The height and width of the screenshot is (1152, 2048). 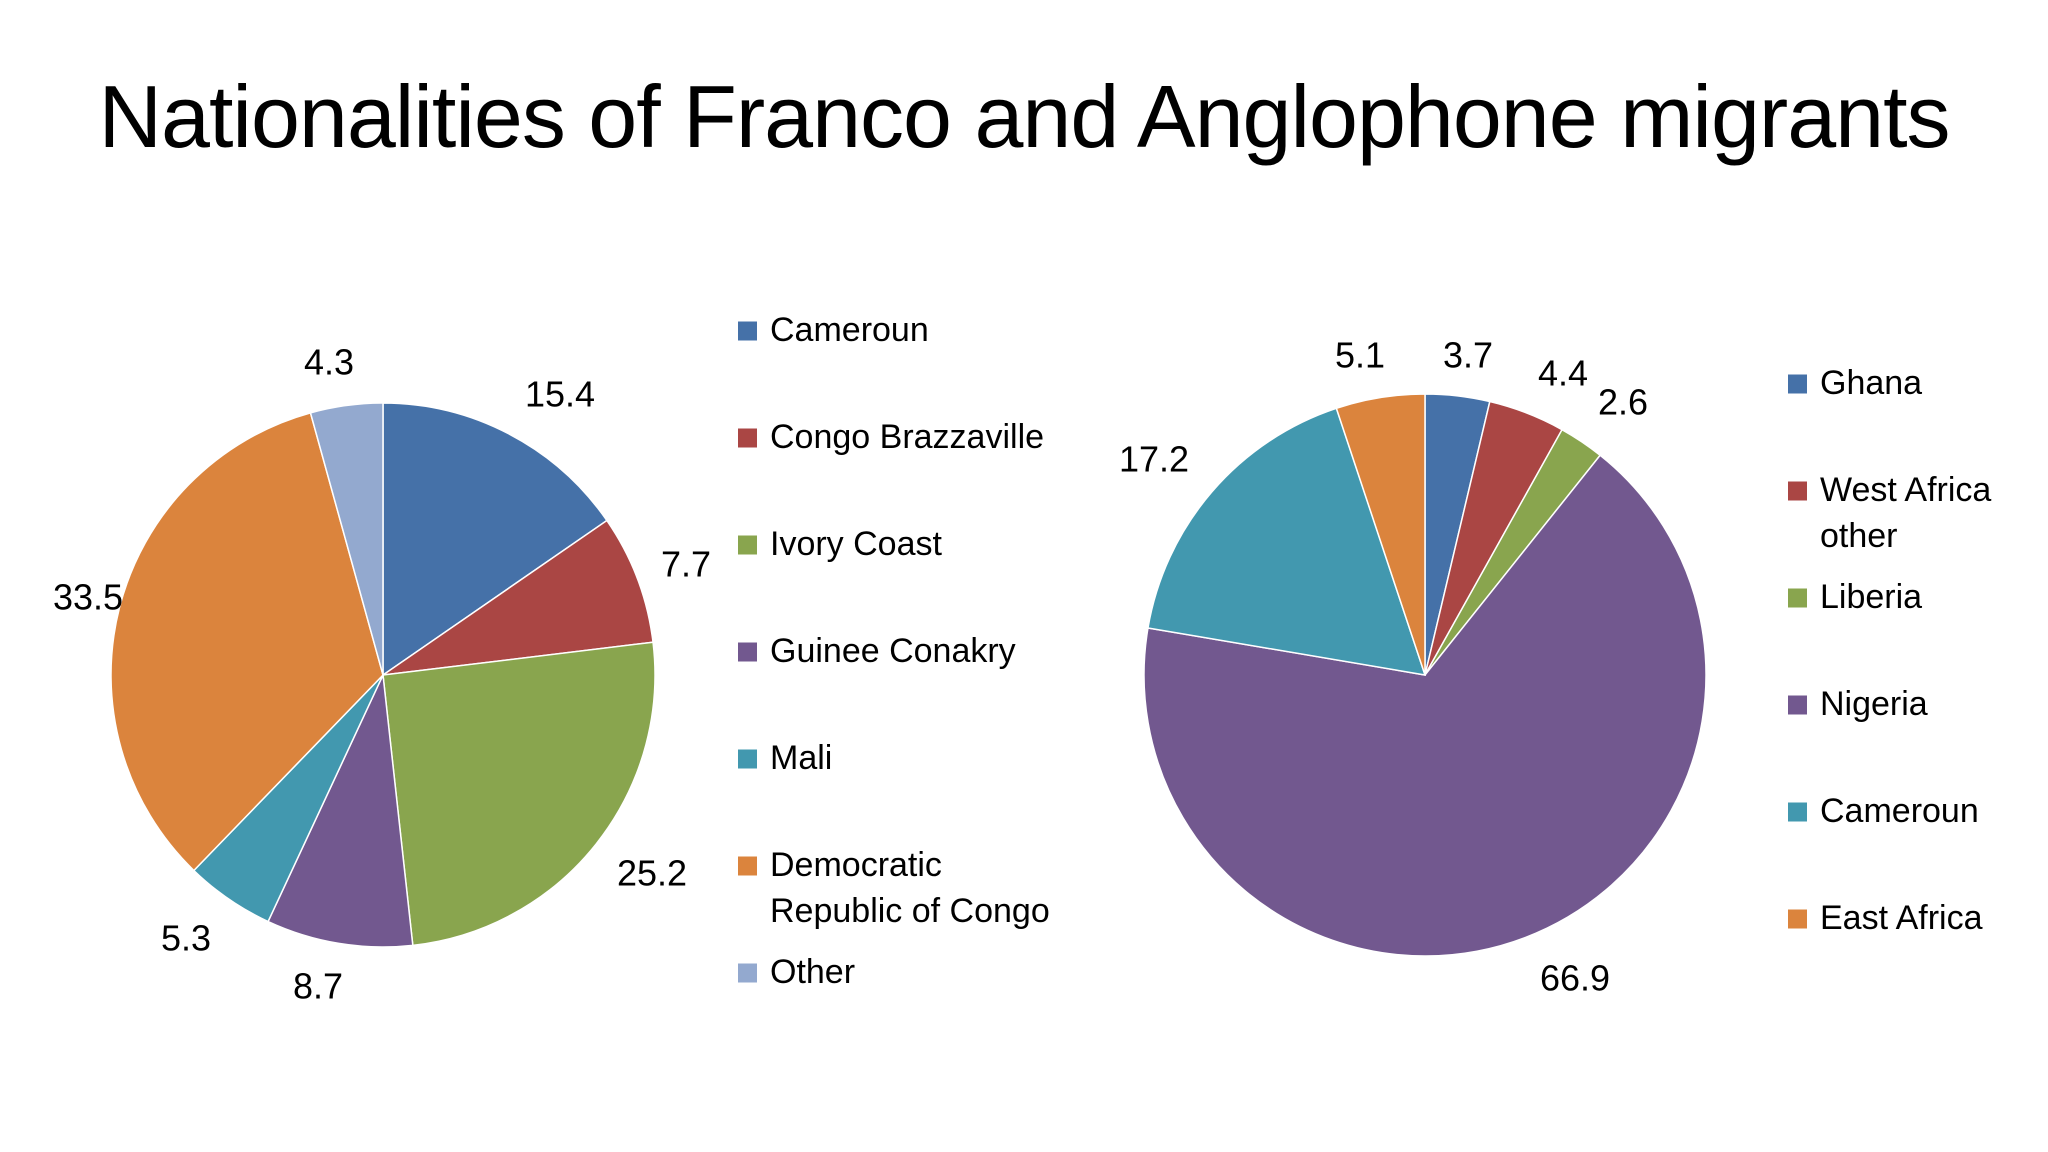 I want to click on data-label-ivory-coast: 25.2, so click(x=652, y=873).